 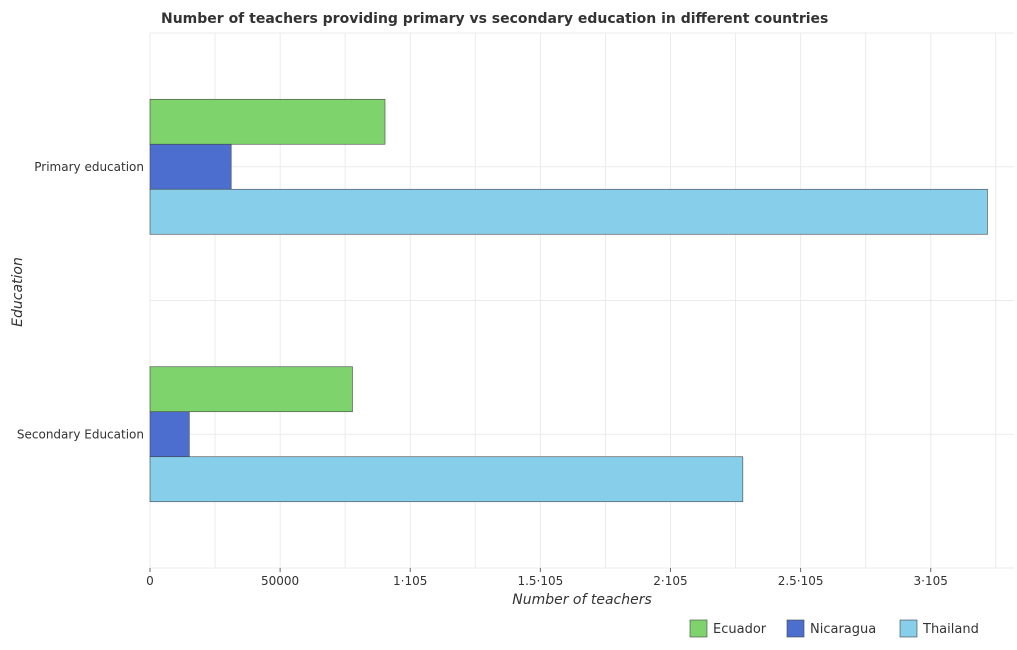 I want to click on legend-swatch-ecuador, so click(x=698, y=628).